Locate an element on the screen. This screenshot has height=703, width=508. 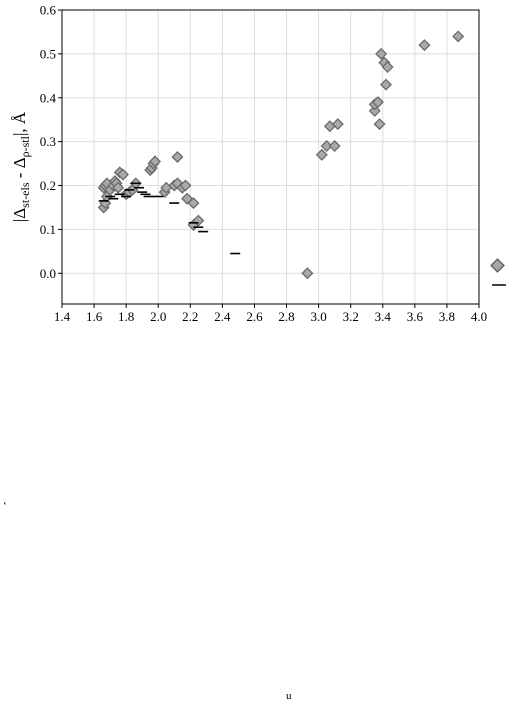
x-tick-label: 1.6 is located at coordinates (94, 316).